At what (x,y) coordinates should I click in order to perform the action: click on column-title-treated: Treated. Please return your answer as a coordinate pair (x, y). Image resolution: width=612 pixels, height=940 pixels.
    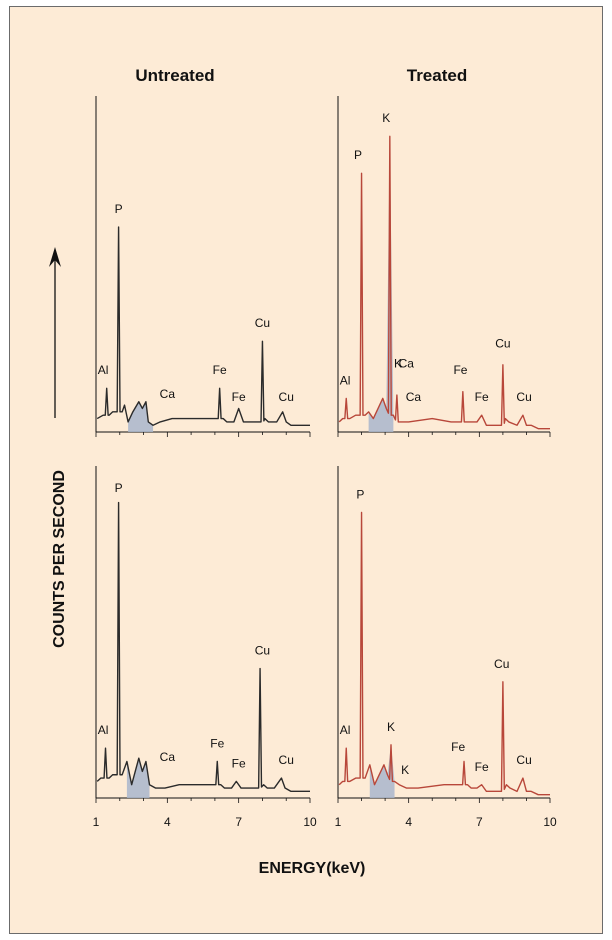
    Looking at the image, I should click on (437, 75).